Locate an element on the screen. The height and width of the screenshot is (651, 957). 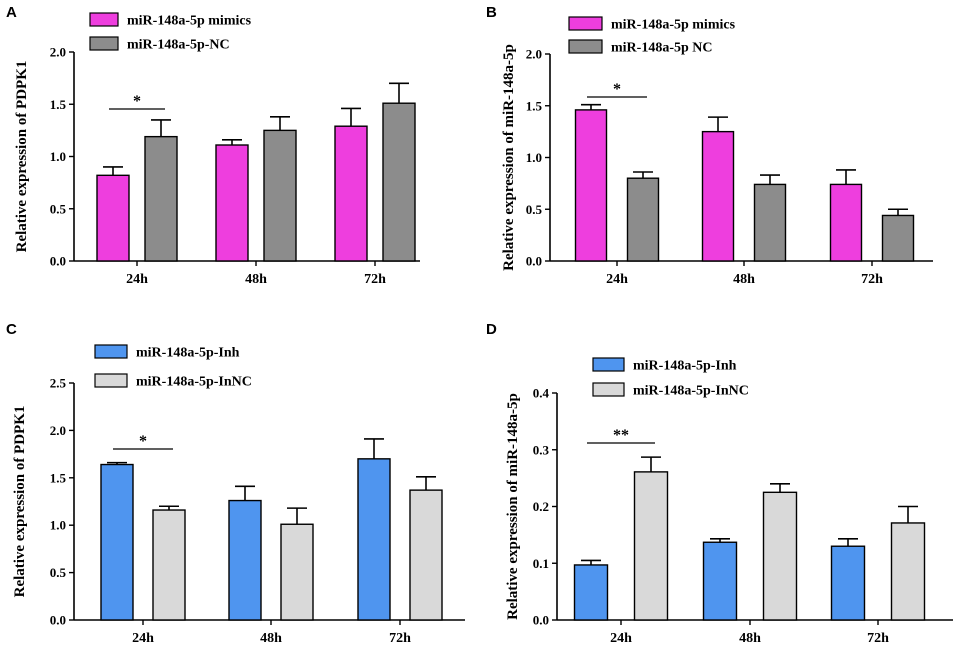
y-tick-label: 0.4 is located at coordinates (541, 393).